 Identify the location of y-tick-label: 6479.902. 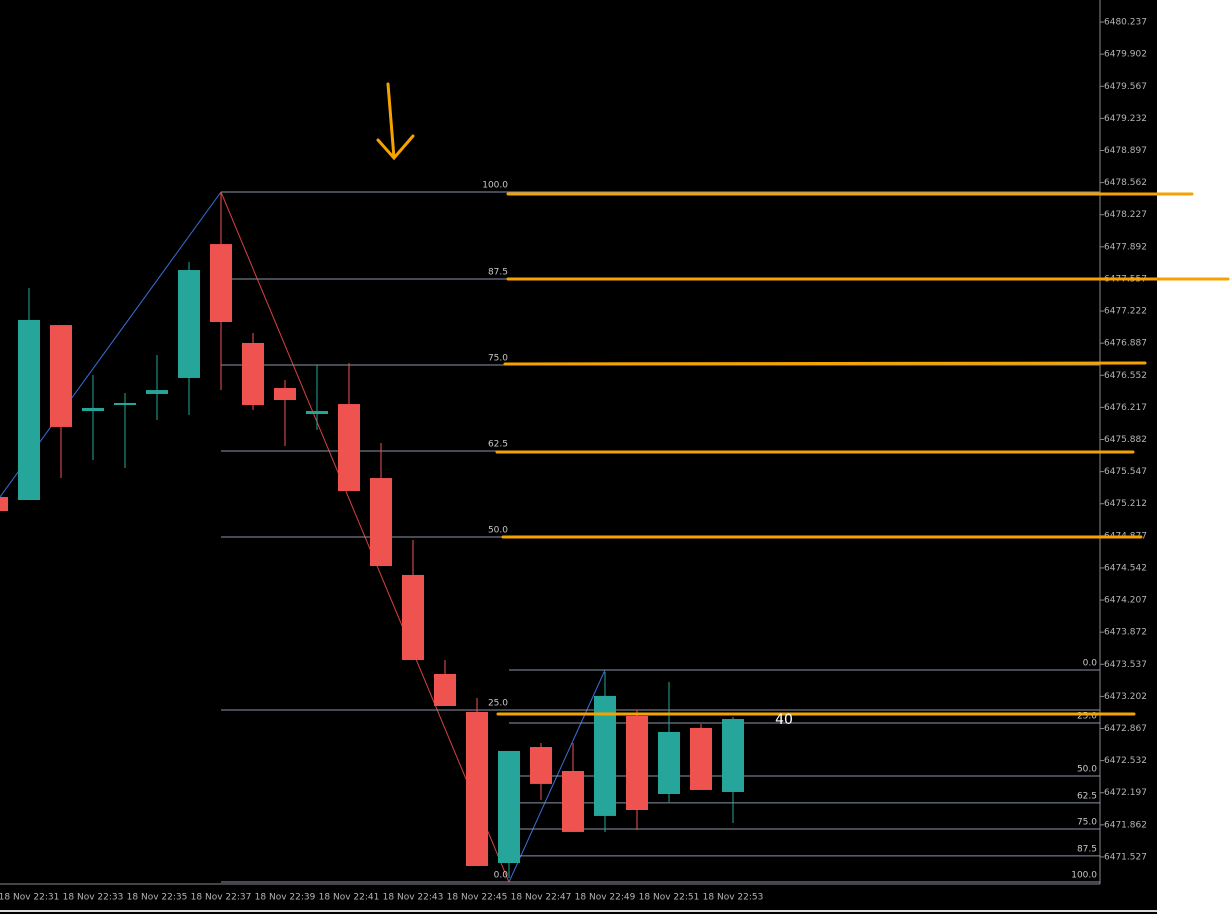
(1125, 55).